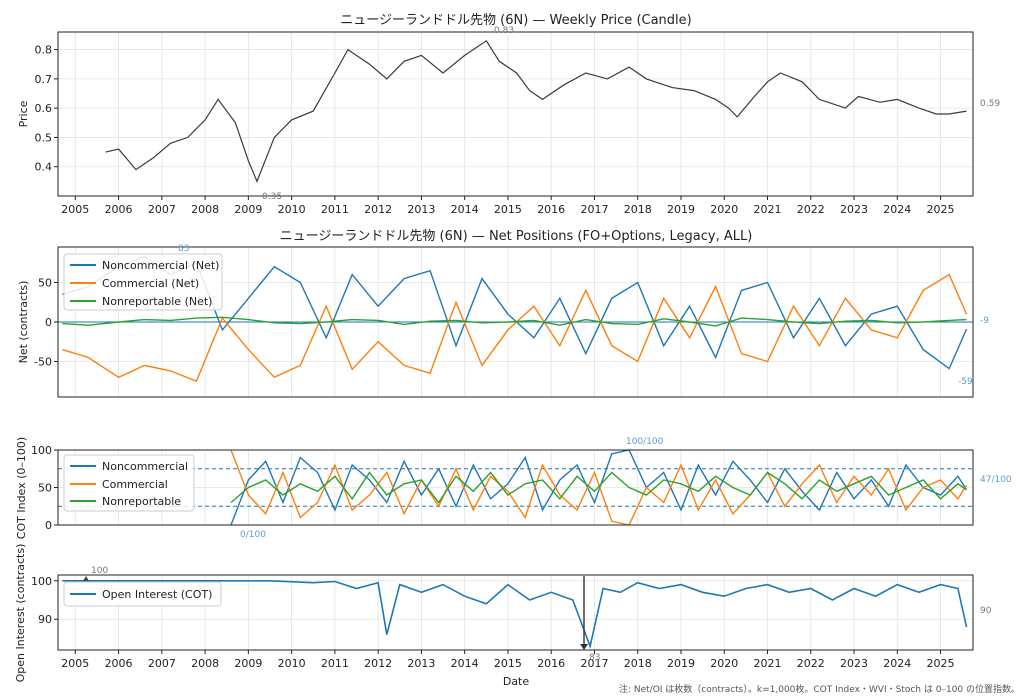 The height and width of the screenshot is (699, 1024). What do you see at coordinates (20, 613) in the screenshot?
I see `oi-ylabel: Open Interest (contracts)` at bounding box center [20, 613].